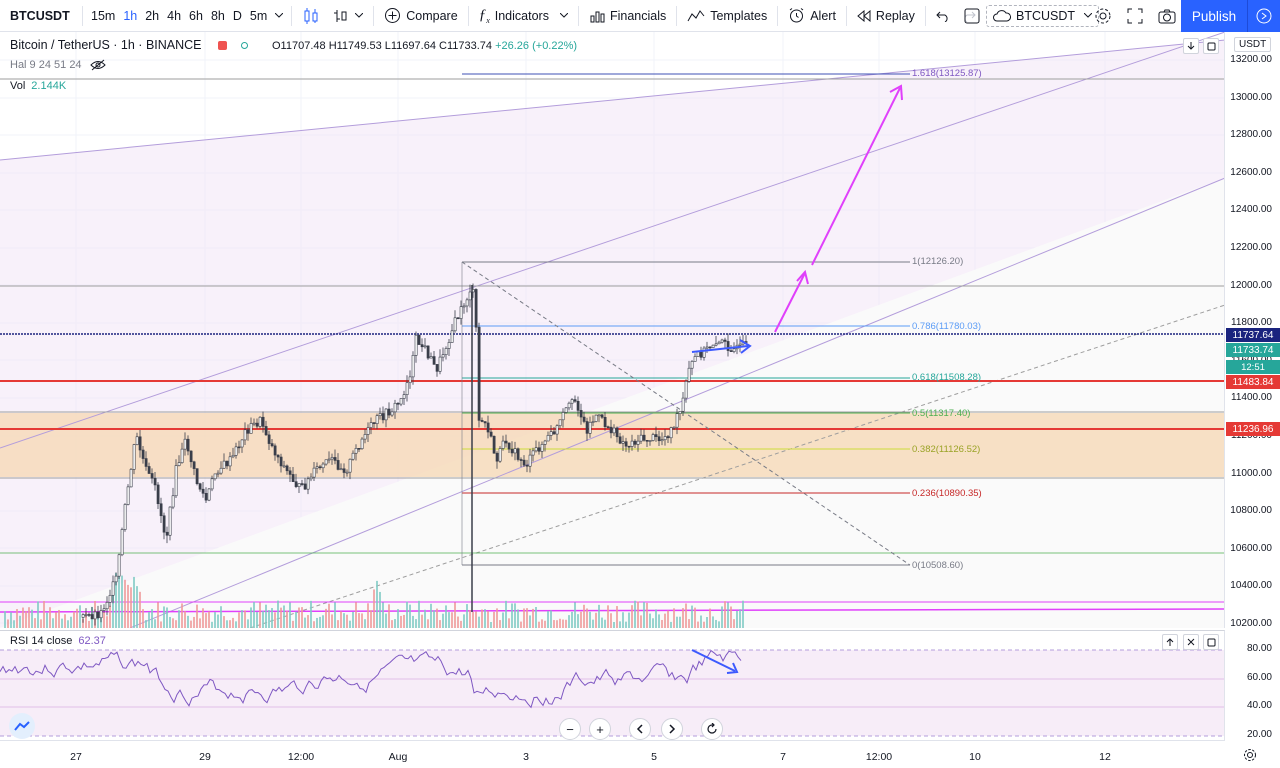 This screenshot has width=1280, height=768. Describe the element at coordinates (174, 15) in the screenshot. I see `interval-4h: 4h` at that location.